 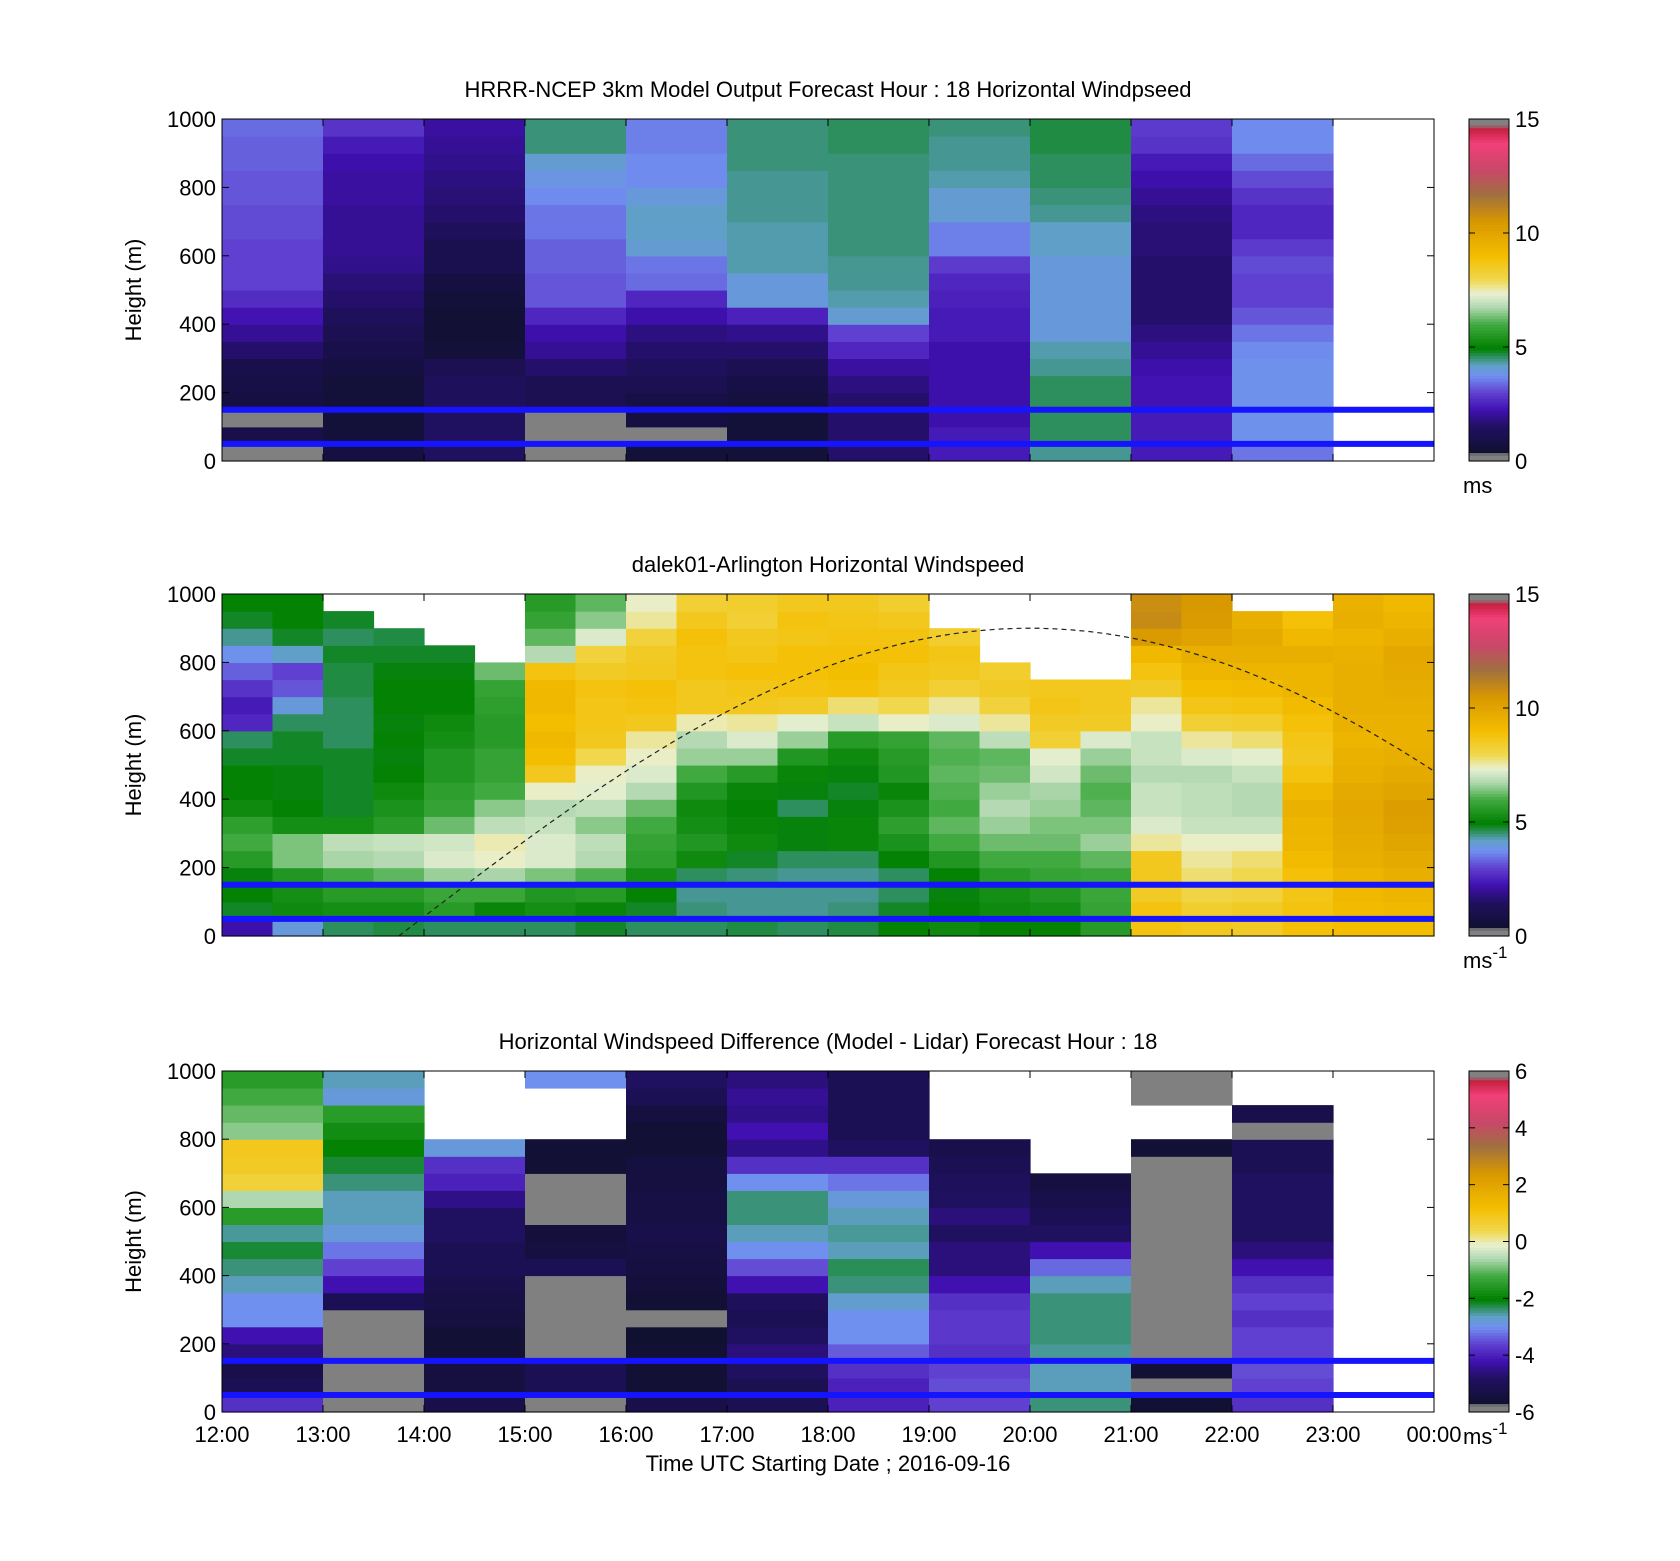 What do you see at coordinates (1433, 1434) in the screenshot?
I see `x-tick-label: 00:00` at bounding box center [1433, 1434].